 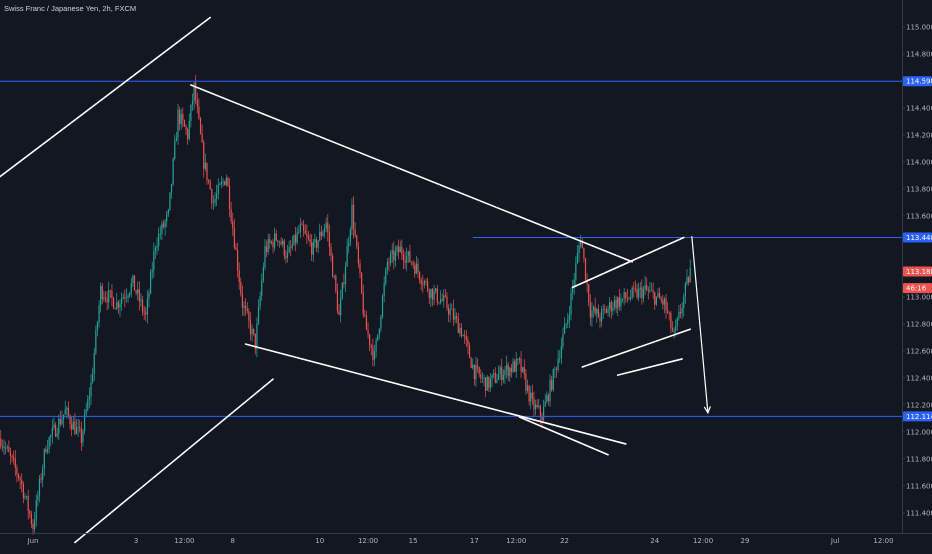 What do you see at coordinates (919, 27) in the screenshot?
I see `y-tick-label: 115.000` at bounding box center [919, 27].